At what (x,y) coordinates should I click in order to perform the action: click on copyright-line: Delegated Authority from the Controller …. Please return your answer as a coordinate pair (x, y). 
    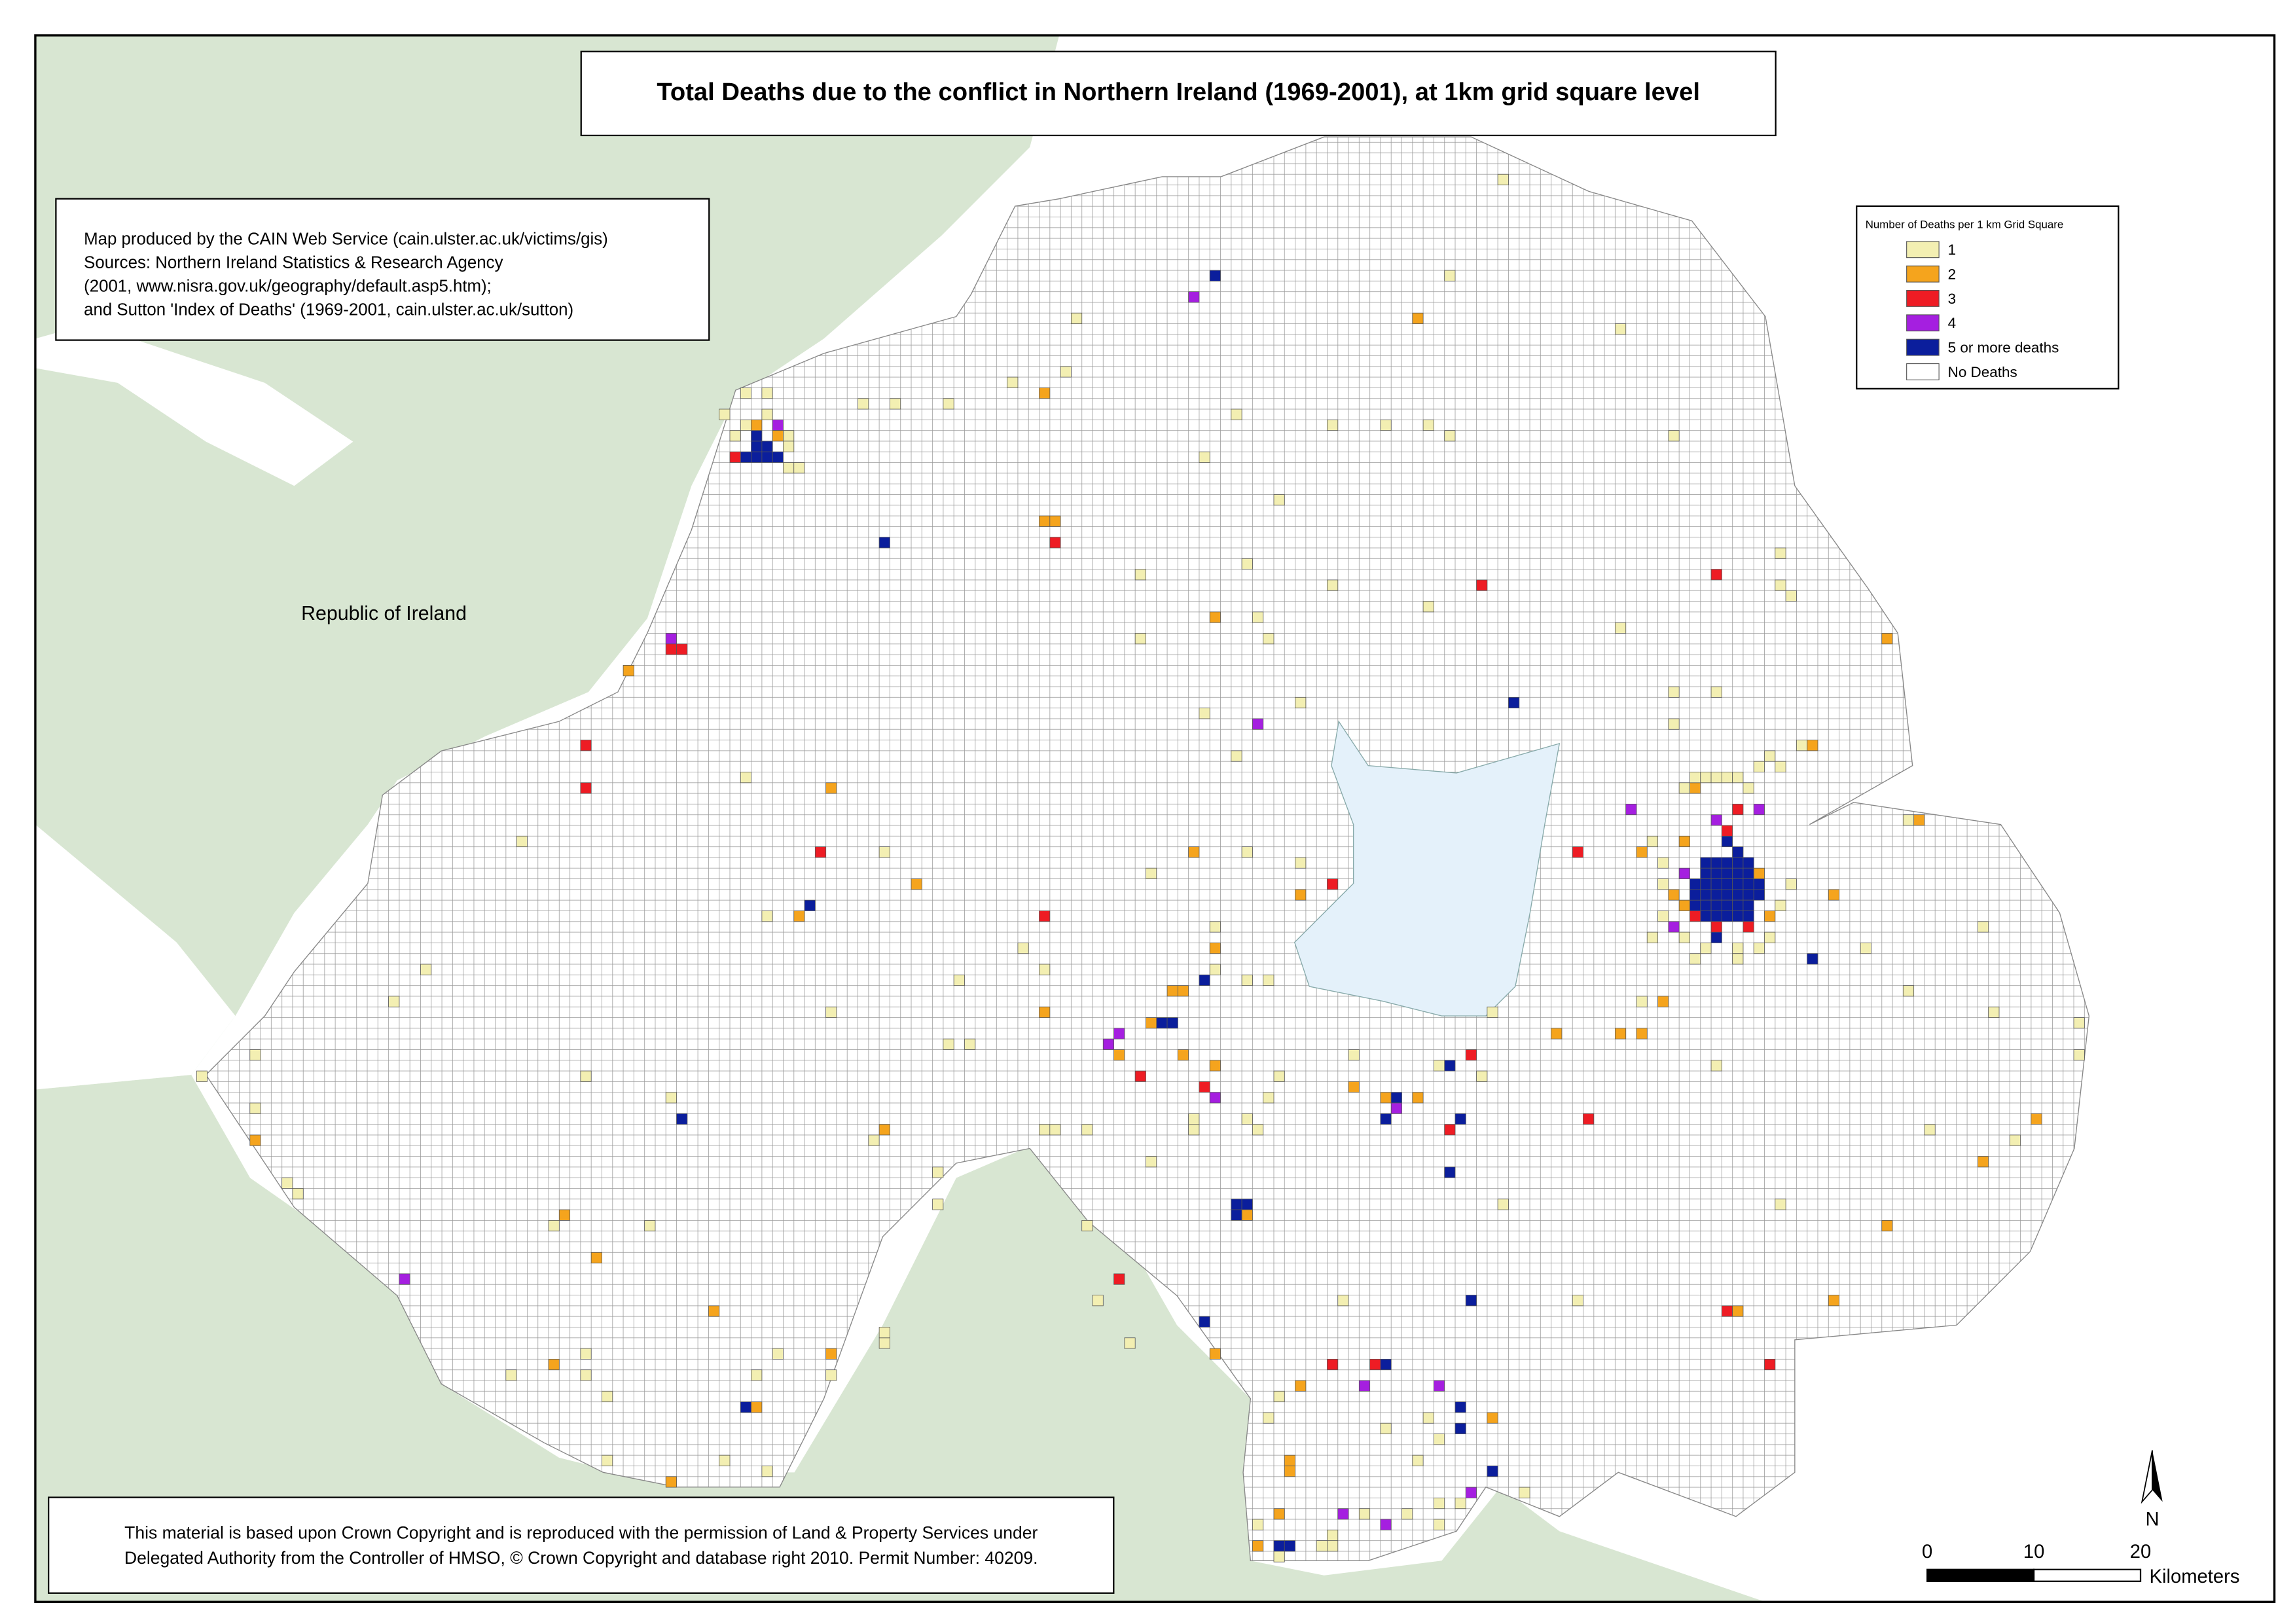
    Looking at the image, I should click on (581, 1558).